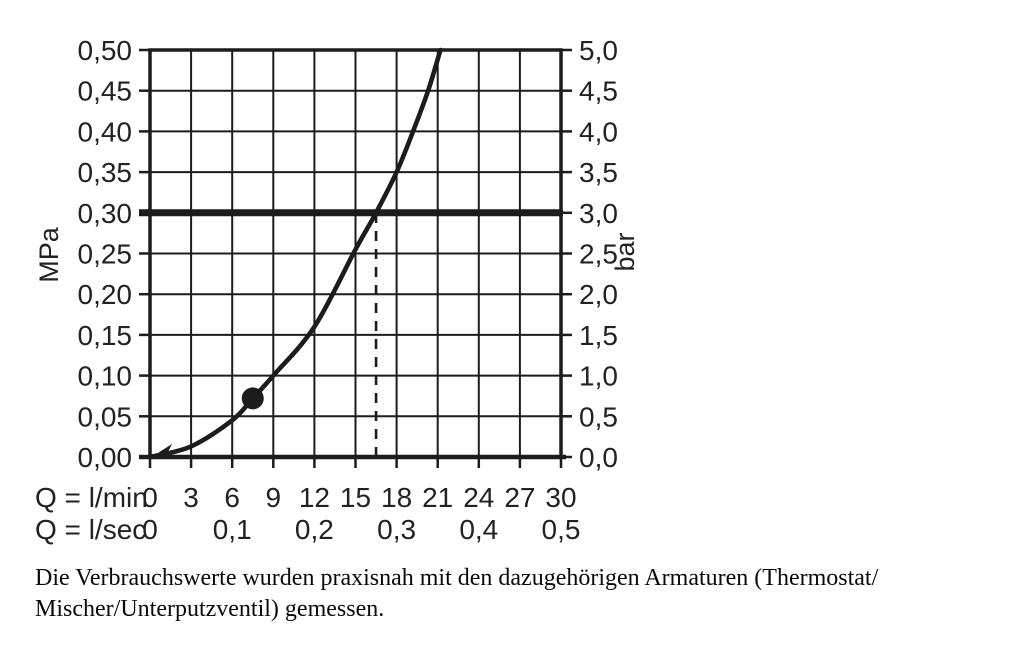 This screenshot has height=652, width=1024. Describe the element at coordinates (437, 497) in the screenshot. I see `x-lmin-tick-label: 21` at that location.